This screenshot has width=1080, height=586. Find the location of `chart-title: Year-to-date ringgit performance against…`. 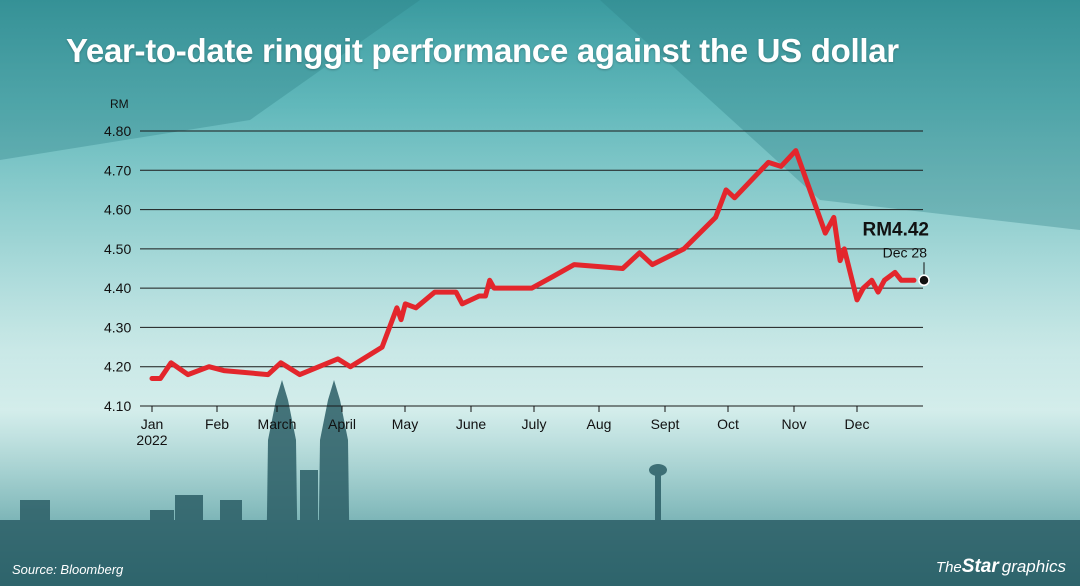

chart-title: Year-to-date ringgit performance against… is located at coordinates (482, 50).